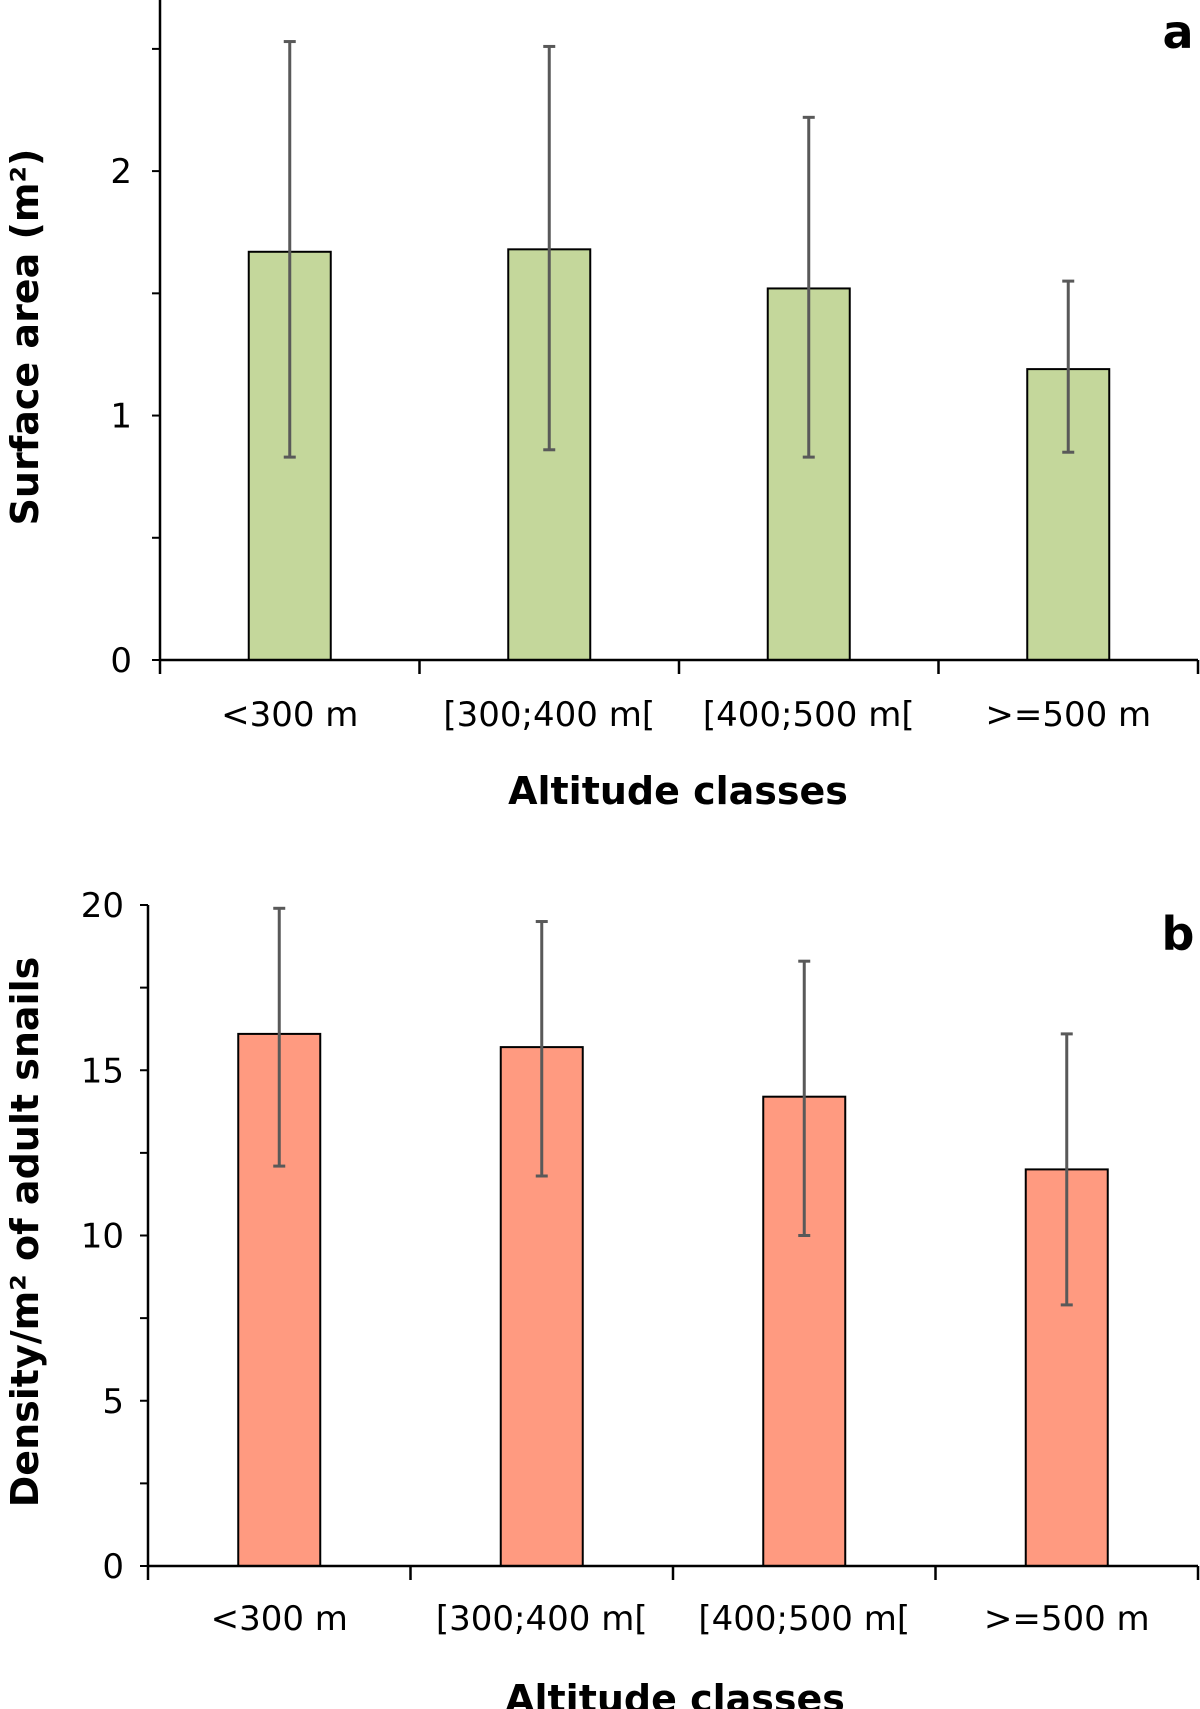 The height and width of the screenshot is (1709, 1200). Describe the element at coordinates (678, 791) in the screenshot. I see `panel-a-x-axis-title: Altitude classes` at that location.